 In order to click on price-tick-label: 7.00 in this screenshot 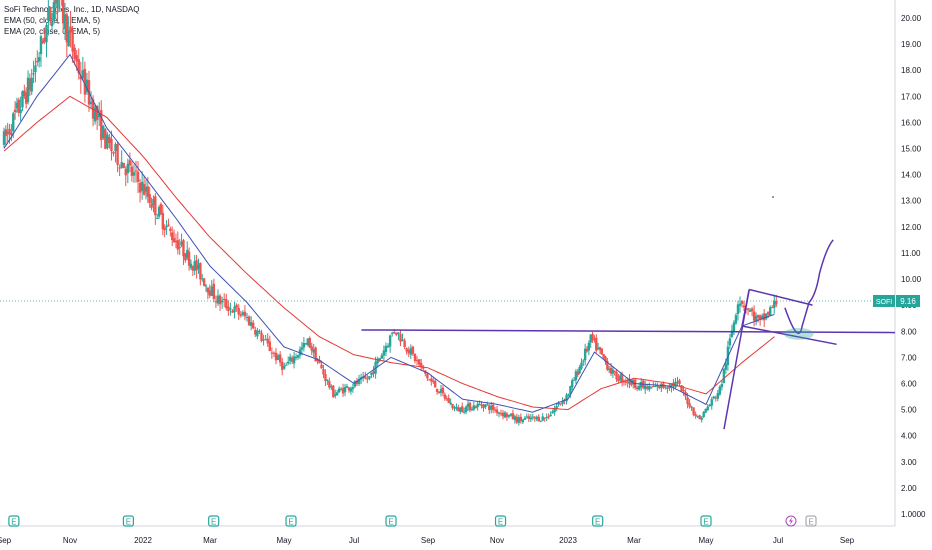, I will do `click(909, 357)`.